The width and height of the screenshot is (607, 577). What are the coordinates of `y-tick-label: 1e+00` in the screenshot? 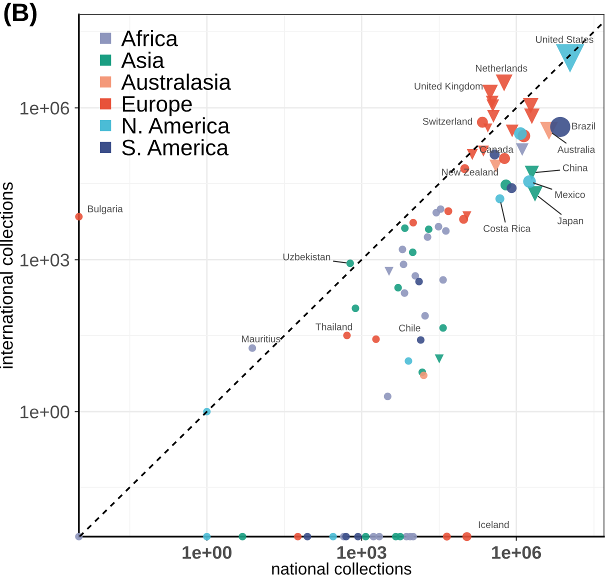 It's located at (45, 412).